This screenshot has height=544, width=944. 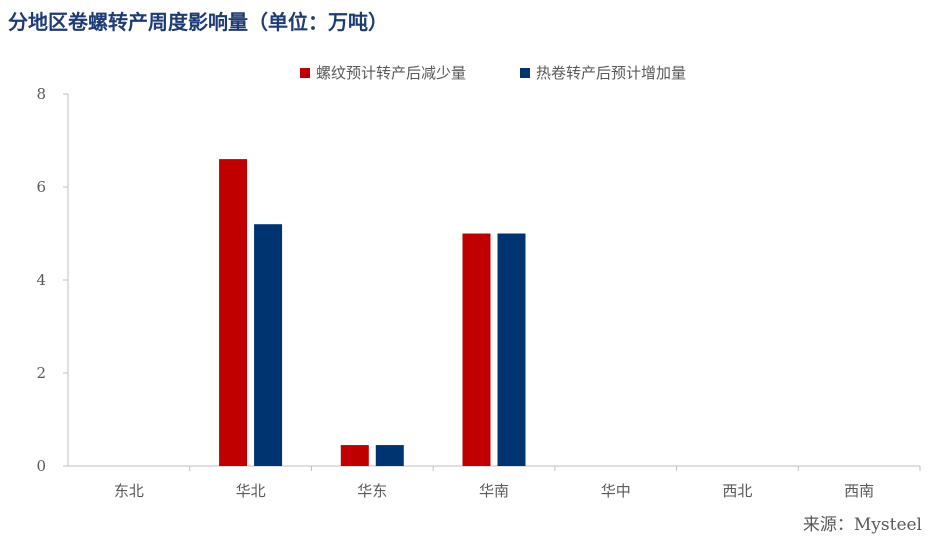 I want to click on x-tick-label: 东北, so click(x=129, y=491).